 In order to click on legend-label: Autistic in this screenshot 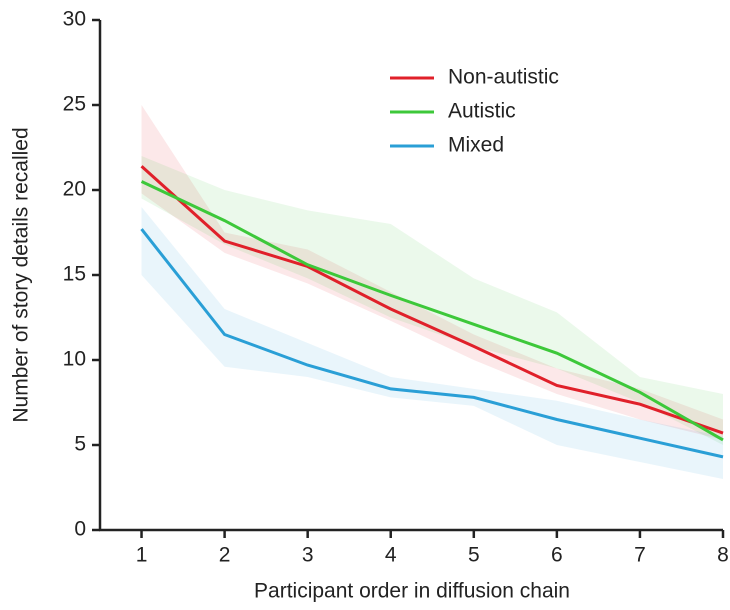, I will do `click(482, 111)`.